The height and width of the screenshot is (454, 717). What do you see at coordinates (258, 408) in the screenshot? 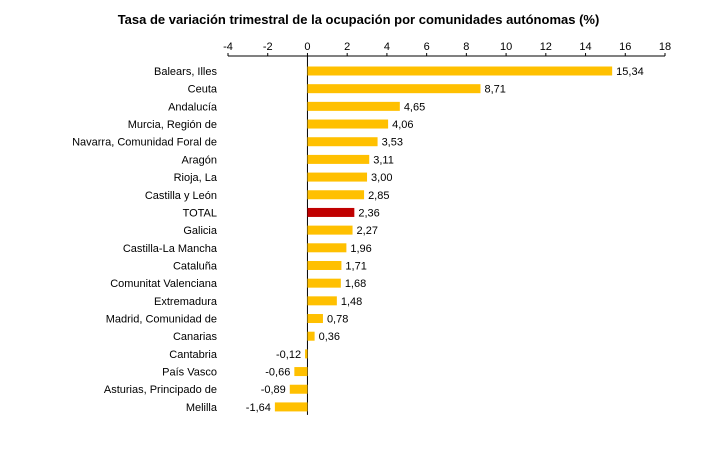
I see `data-label: -1,64` at bounding box center [258, 408].